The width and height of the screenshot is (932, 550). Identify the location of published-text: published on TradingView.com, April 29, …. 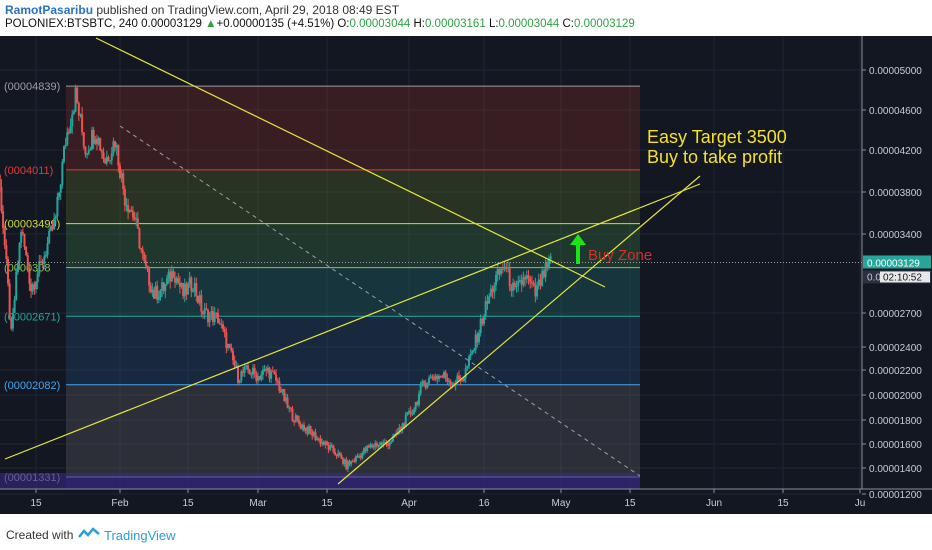
(248, 10).